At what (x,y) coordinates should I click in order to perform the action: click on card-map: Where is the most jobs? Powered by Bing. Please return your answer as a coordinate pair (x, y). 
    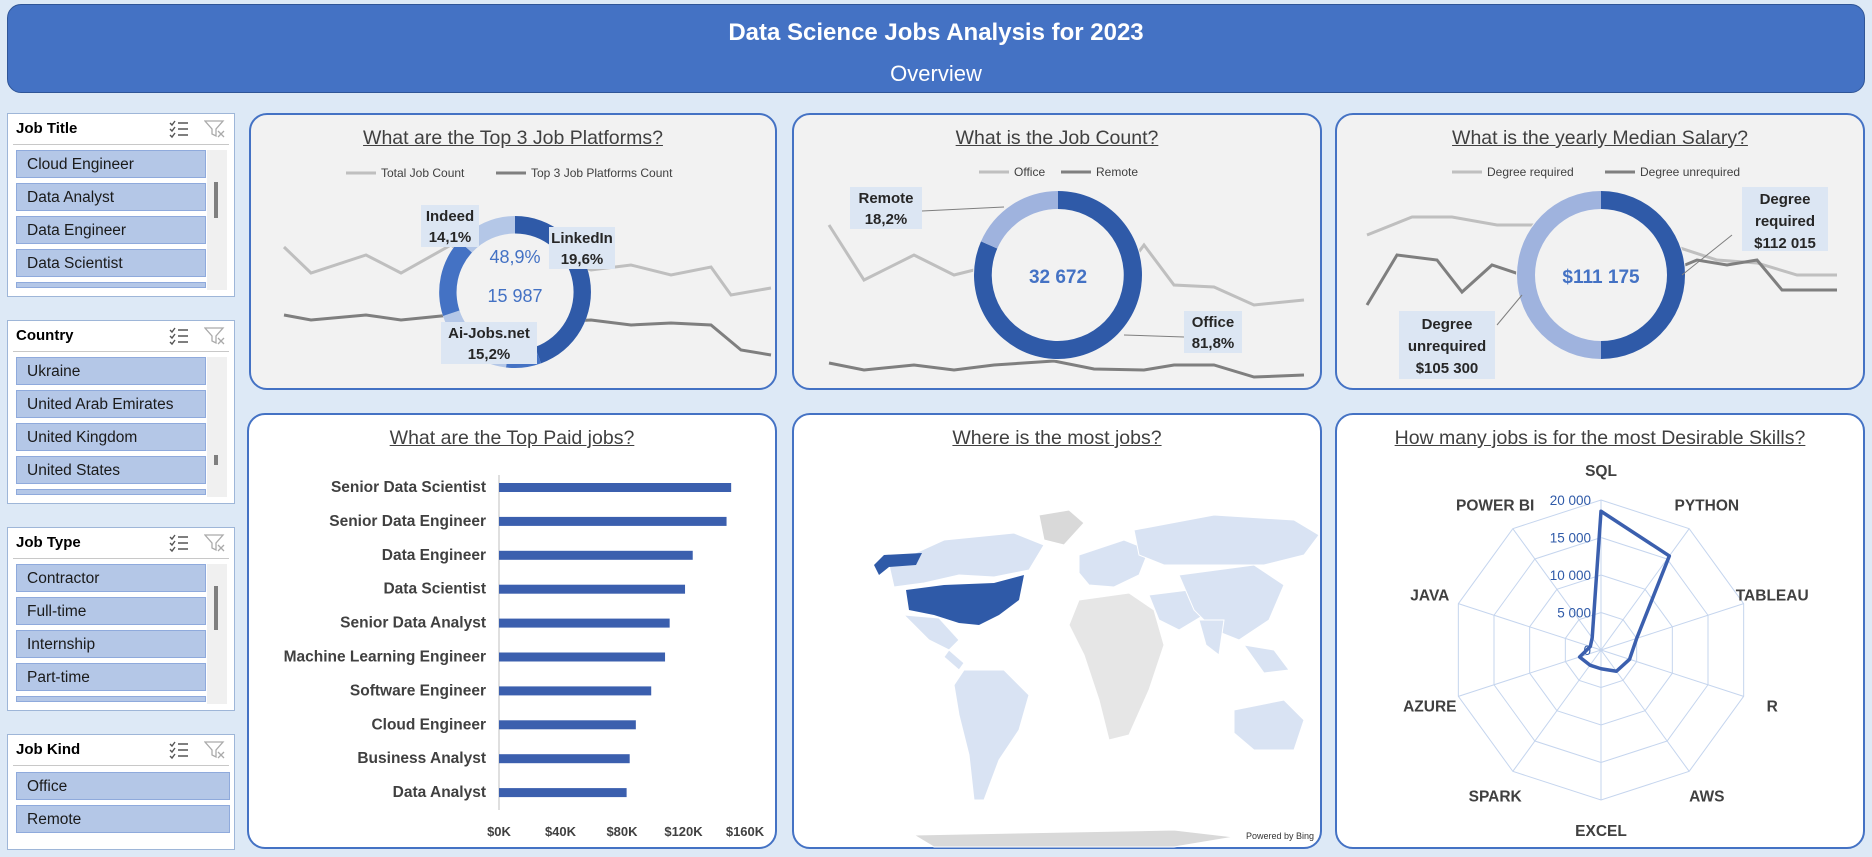
    Looking at the image, I should click on (1057, 631).